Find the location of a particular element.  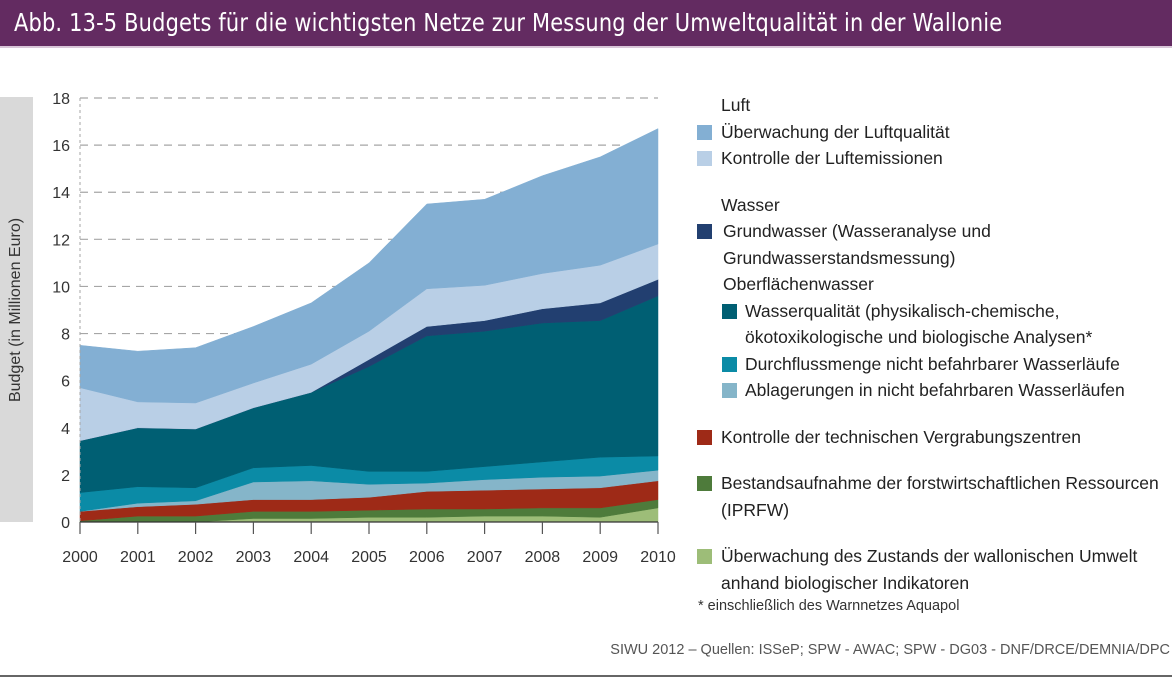

bottom-divider is located at coordinates (586, 676).